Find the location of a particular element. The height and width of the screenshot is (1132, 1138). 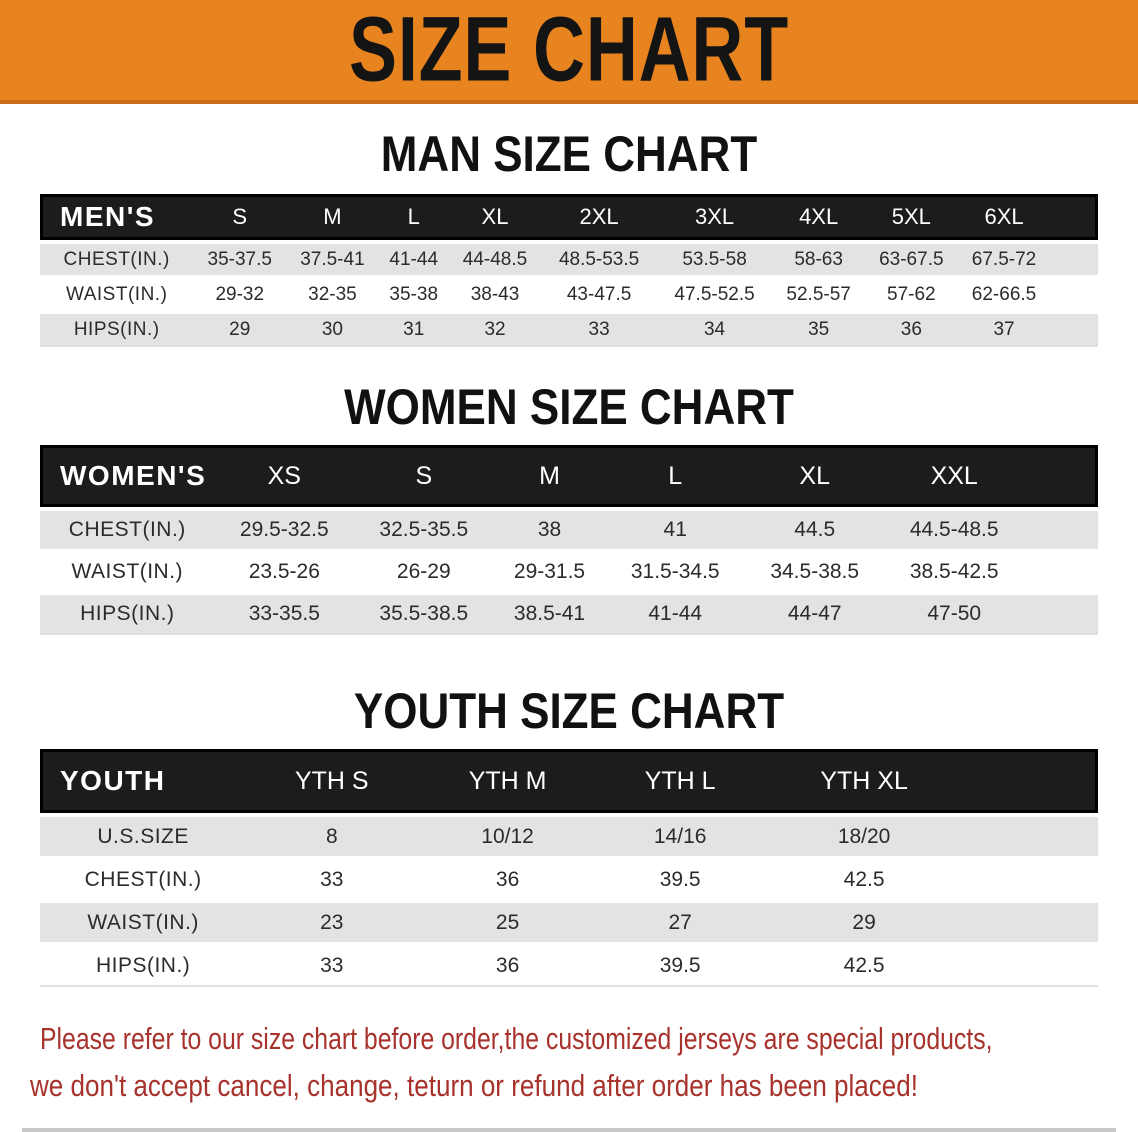

size-value: 35-37.5 is located at coordinates (240, 259).